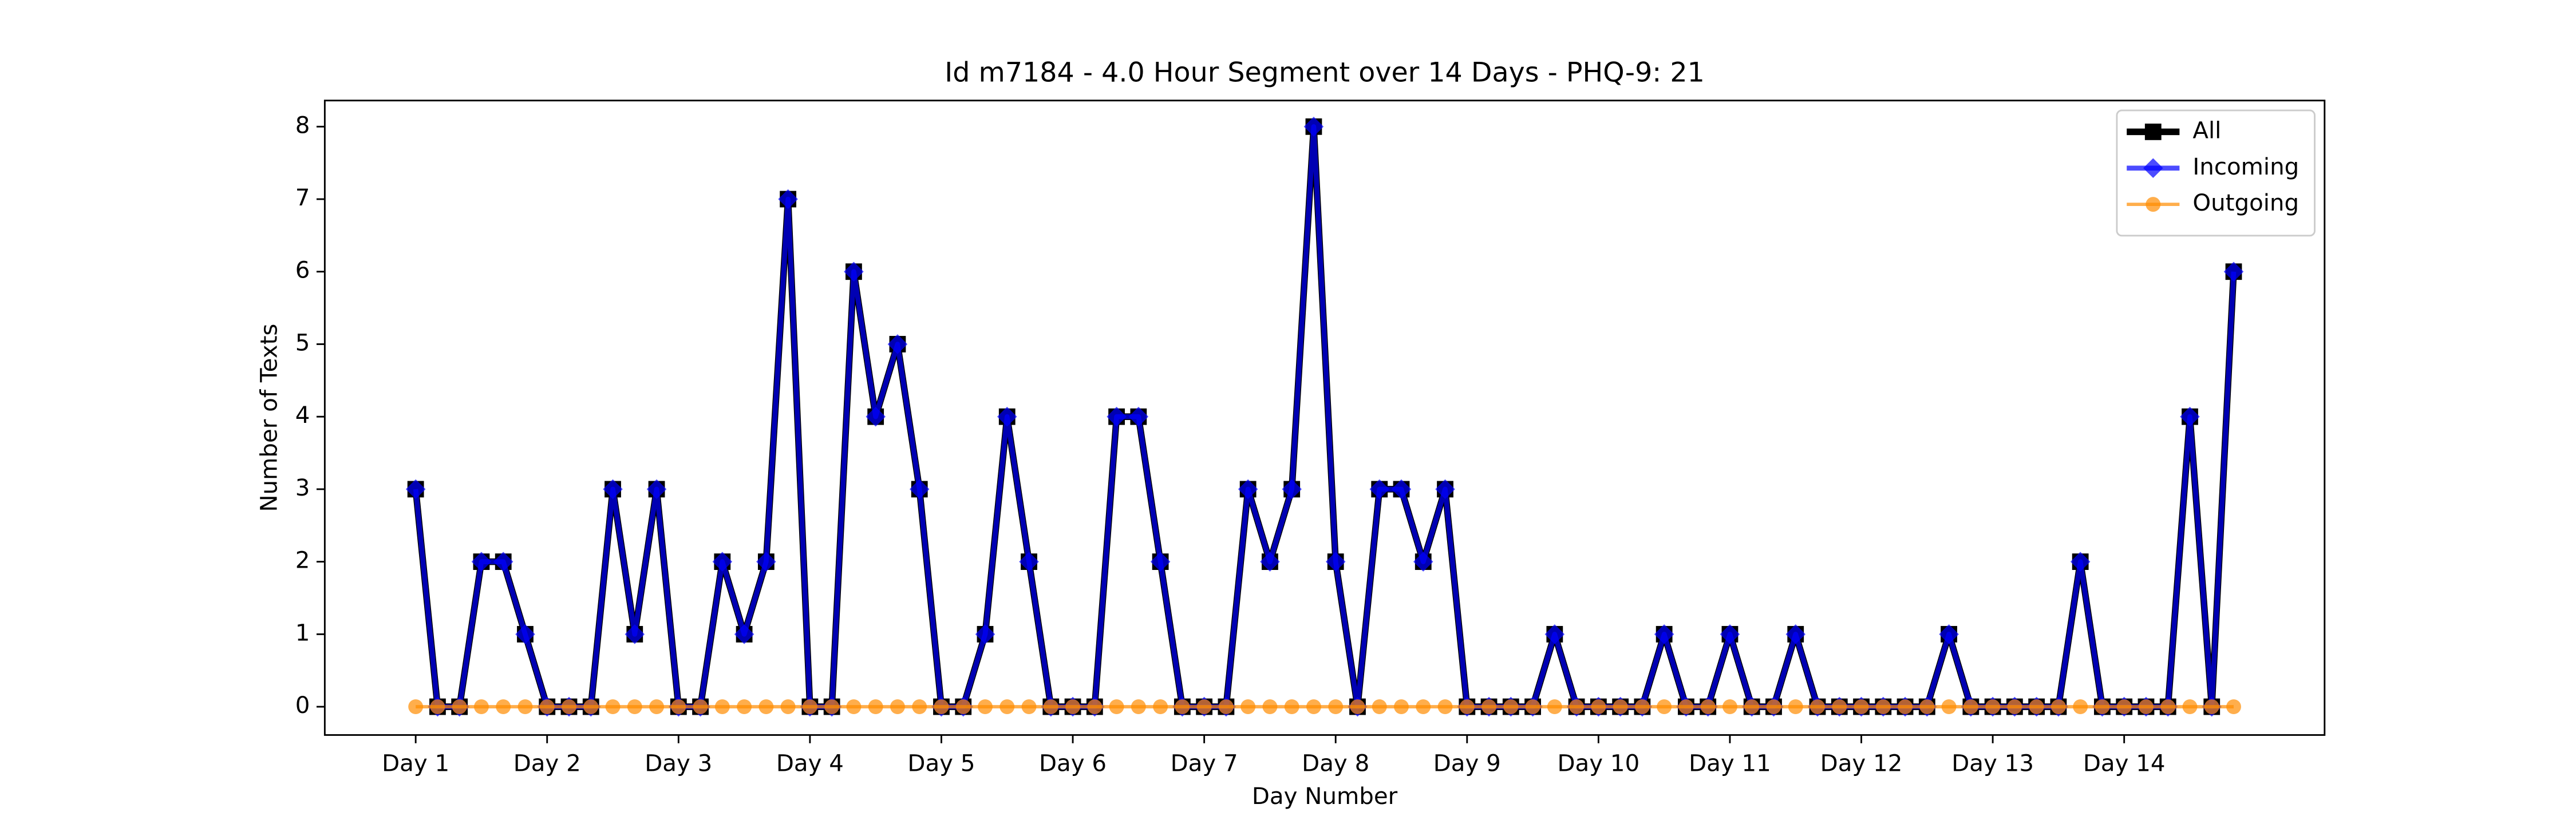 Image resolution: width=2576 pixels, height=824 pixels. What do you see at coordinates (678, 763) in the screenshot?
I see `x-tick-label: Day 3` at bounding box center [678, 763].